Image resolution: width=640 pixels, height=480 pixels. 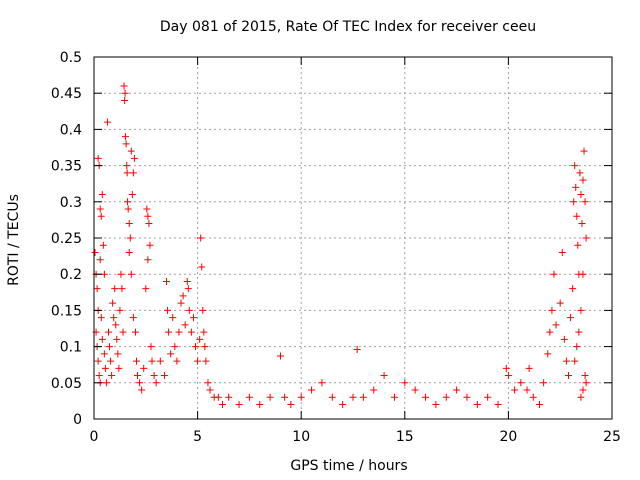 I want to click on x-tick-label: 5, so click(x=197, y=437).